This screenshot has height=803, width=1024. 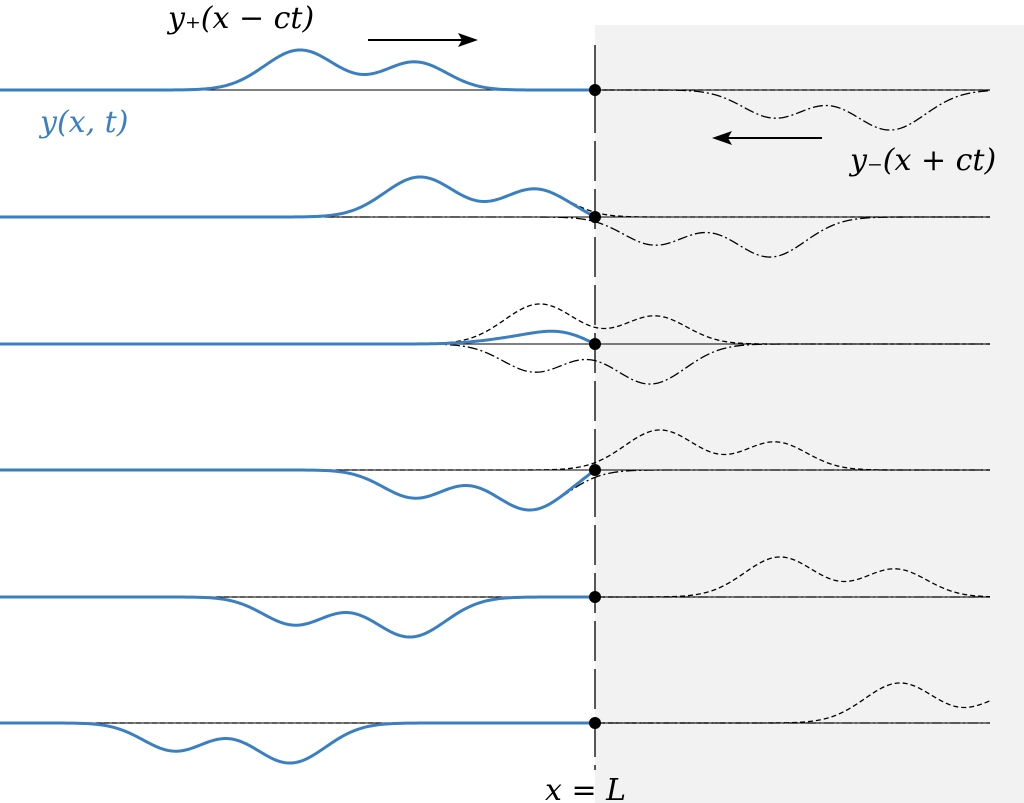 What do you see at coordinates (495, 703) in the screenshot?
I see `incoming-wave` at bounding box center [495, 703].